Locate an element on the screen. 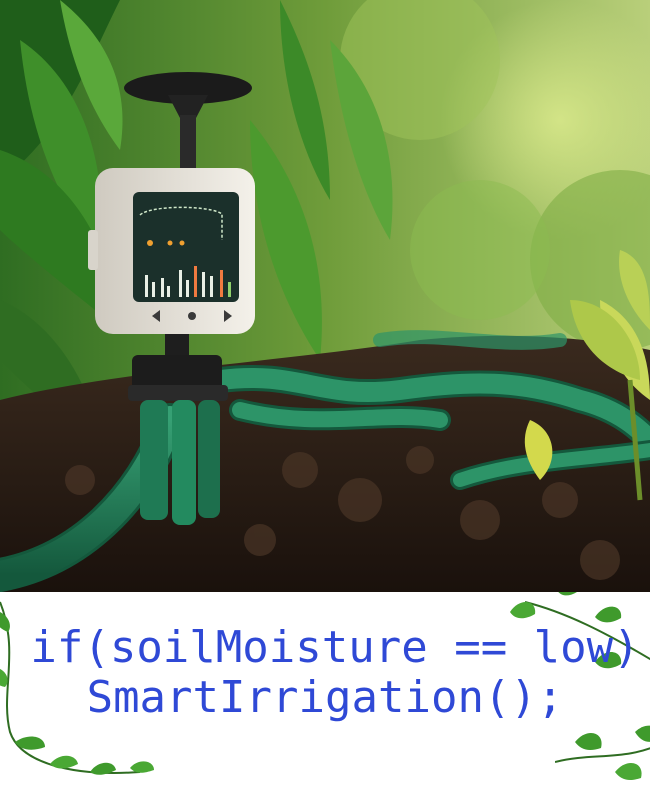 This screenshot has height=800, width=650. vine-right-icon is located at coordinates (580, 630).